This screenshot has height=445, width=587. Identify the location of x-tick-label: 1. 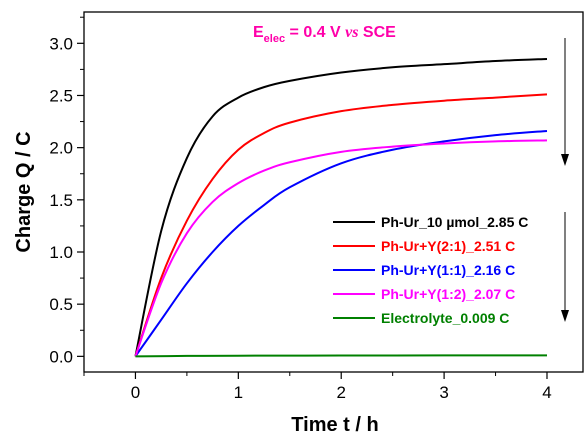
(238, 392).